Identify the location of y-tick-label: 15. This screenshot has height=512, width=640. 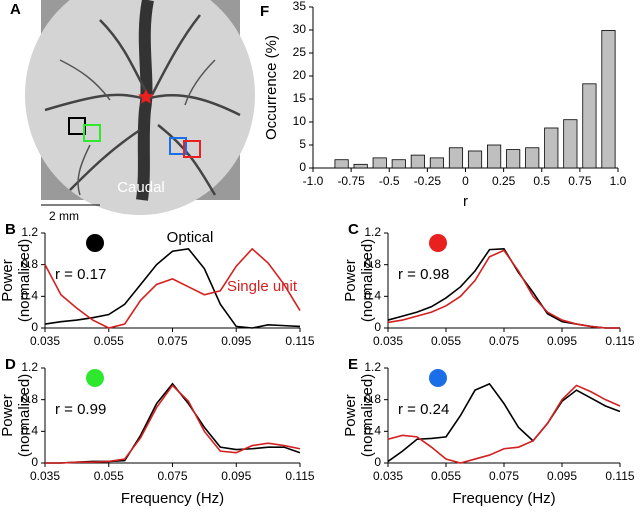
(300, 98).